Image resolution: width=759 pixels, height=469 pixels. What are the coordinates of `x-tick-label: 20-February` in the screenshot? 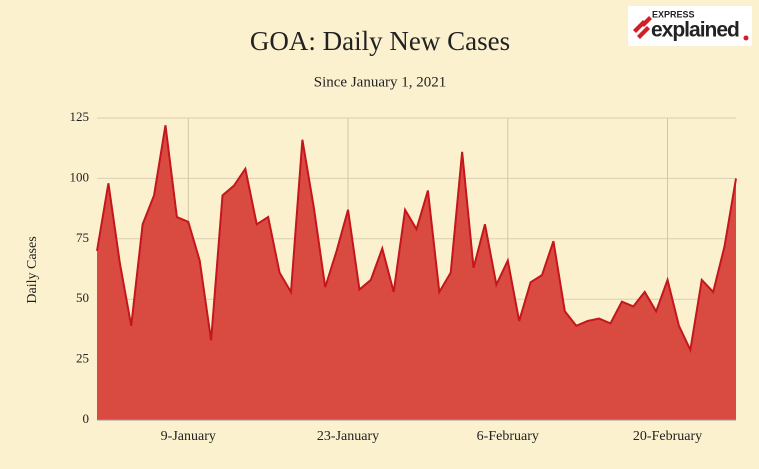 It's located at (667, 436).